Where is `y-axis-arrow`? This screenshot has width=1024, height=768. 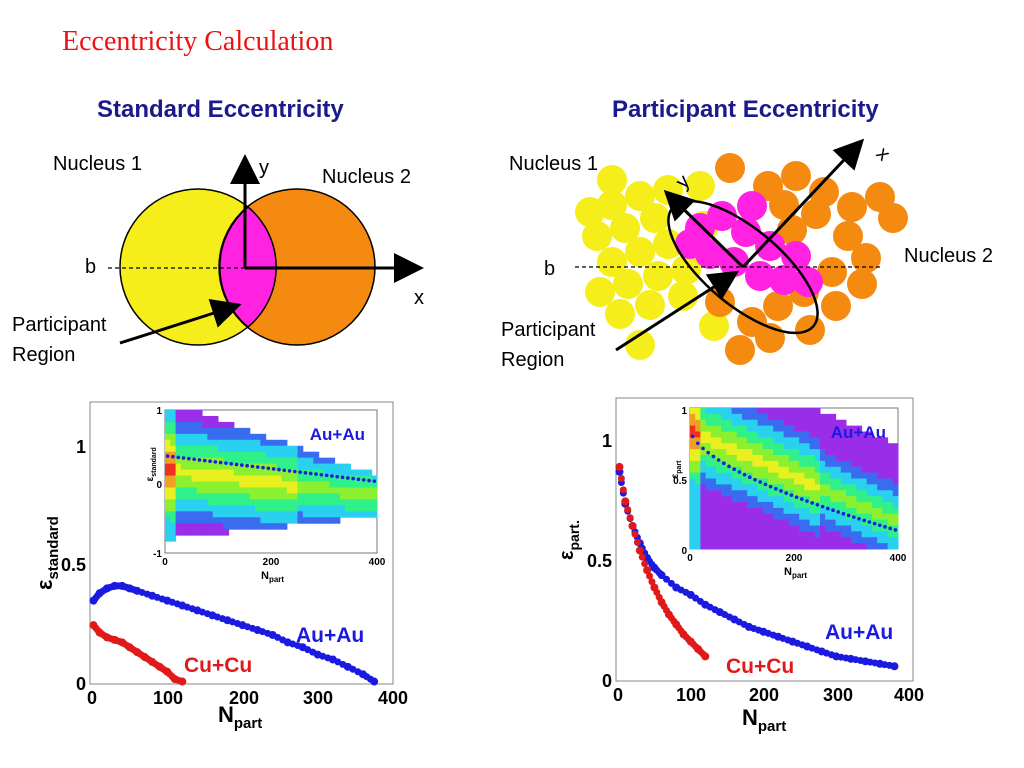 y-axis-arrow is located at coordinates (704, 229).